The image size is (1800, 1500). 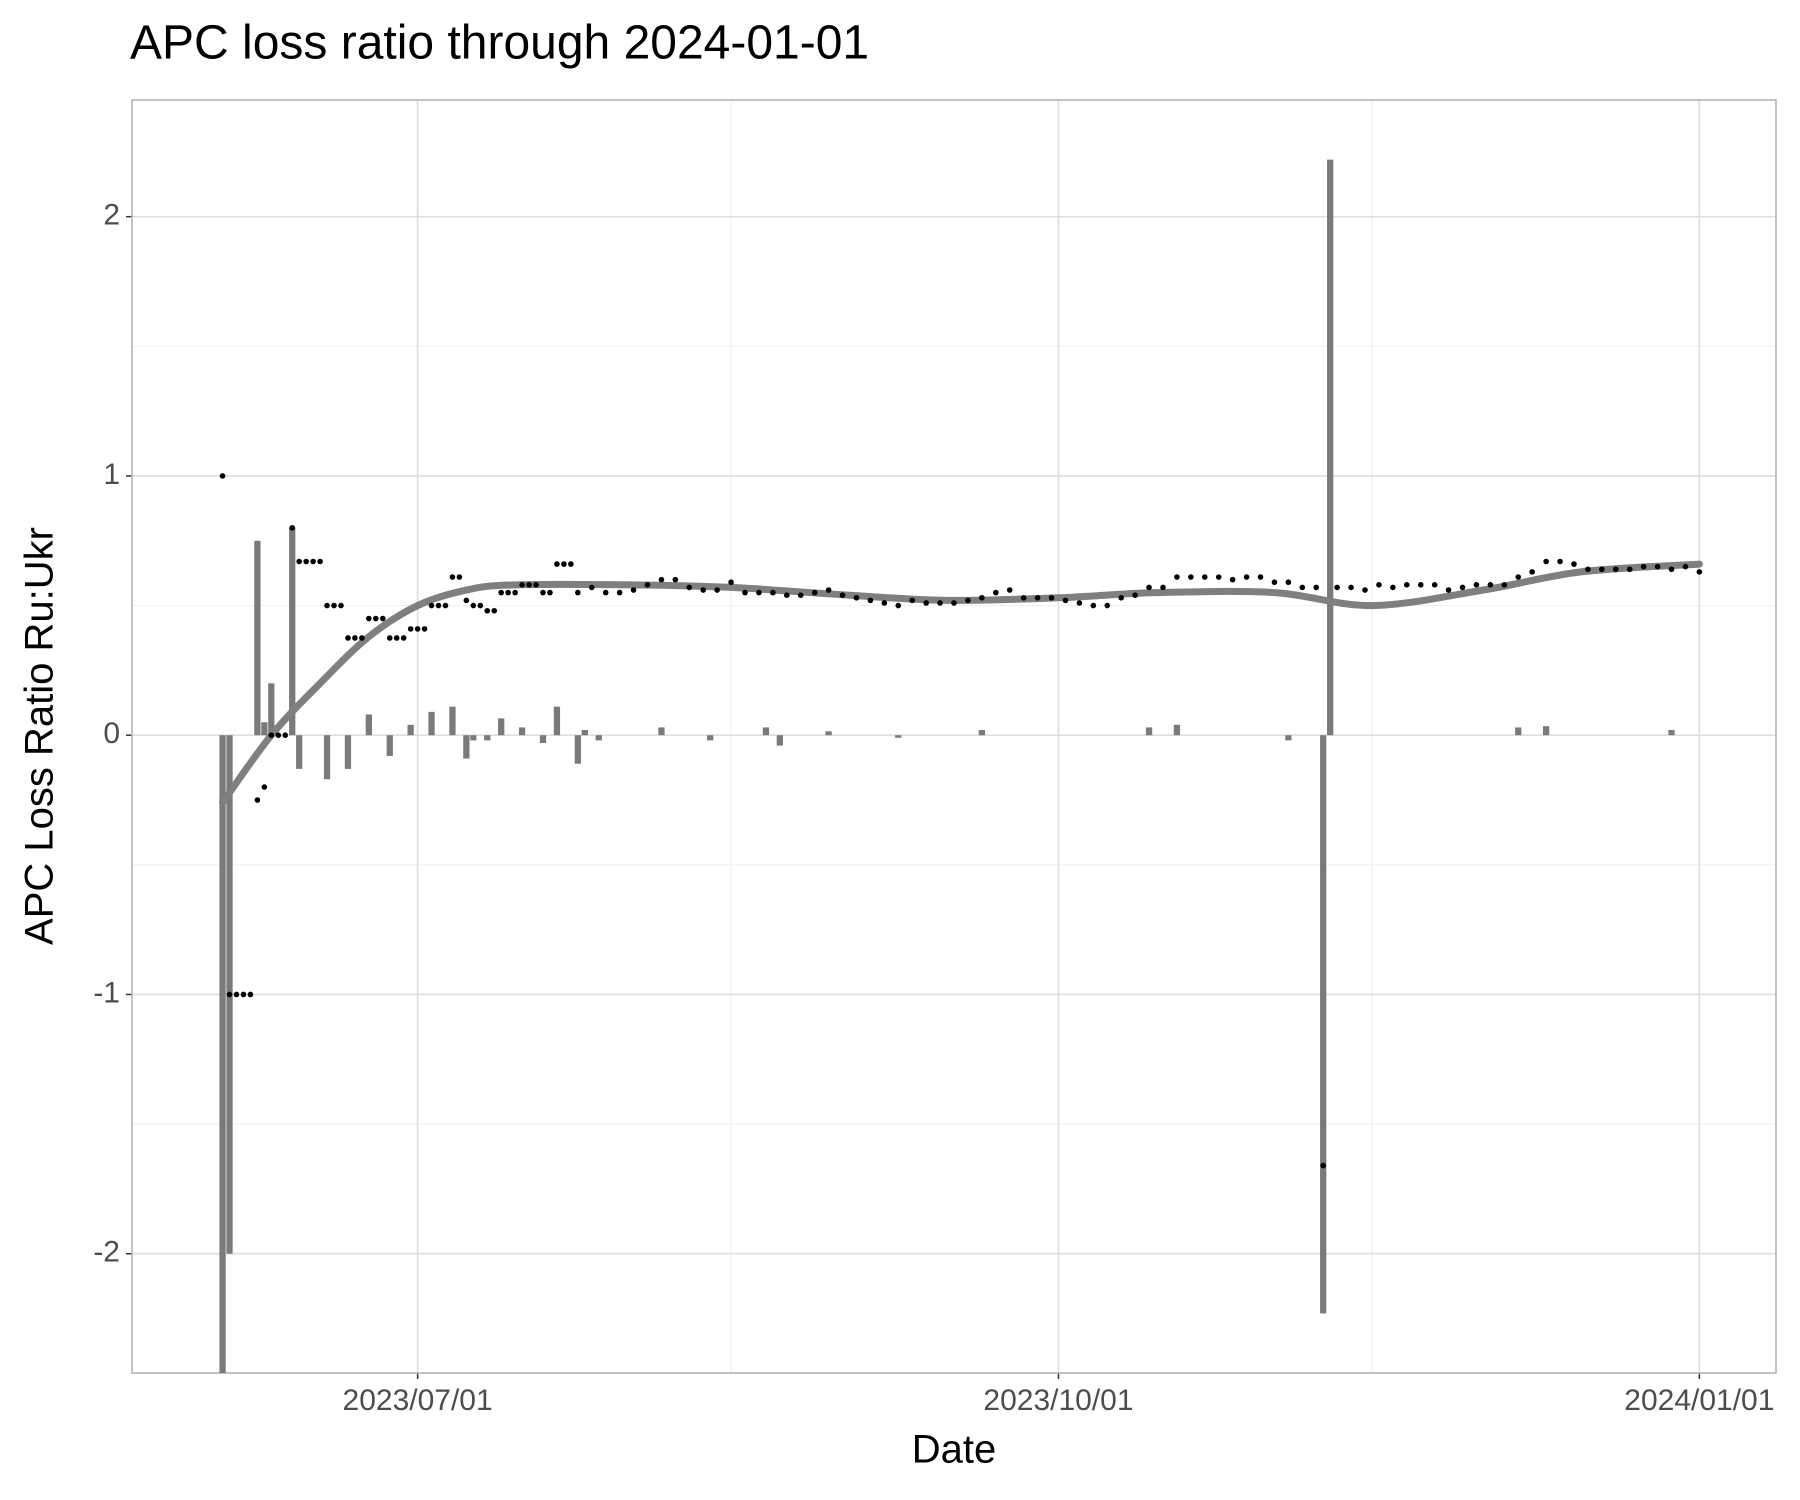 I want to click on x-tick-label: 2023/10/01, so click(x=1058, y=1400).